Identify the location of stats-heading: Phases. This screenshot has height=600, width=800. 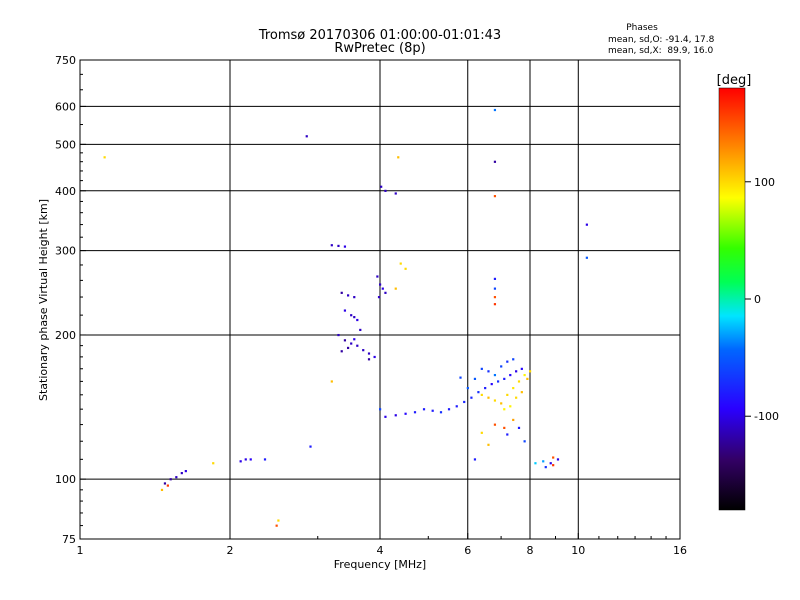
(642, 28).